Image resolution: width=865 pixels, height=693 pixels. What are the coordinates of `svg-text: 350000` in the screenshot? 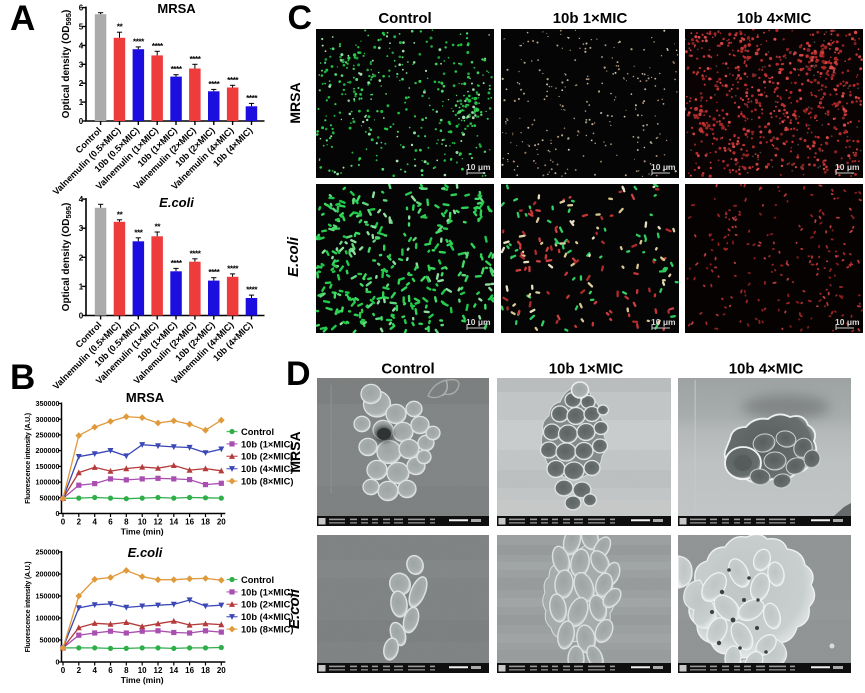 It's located at (48, 403).